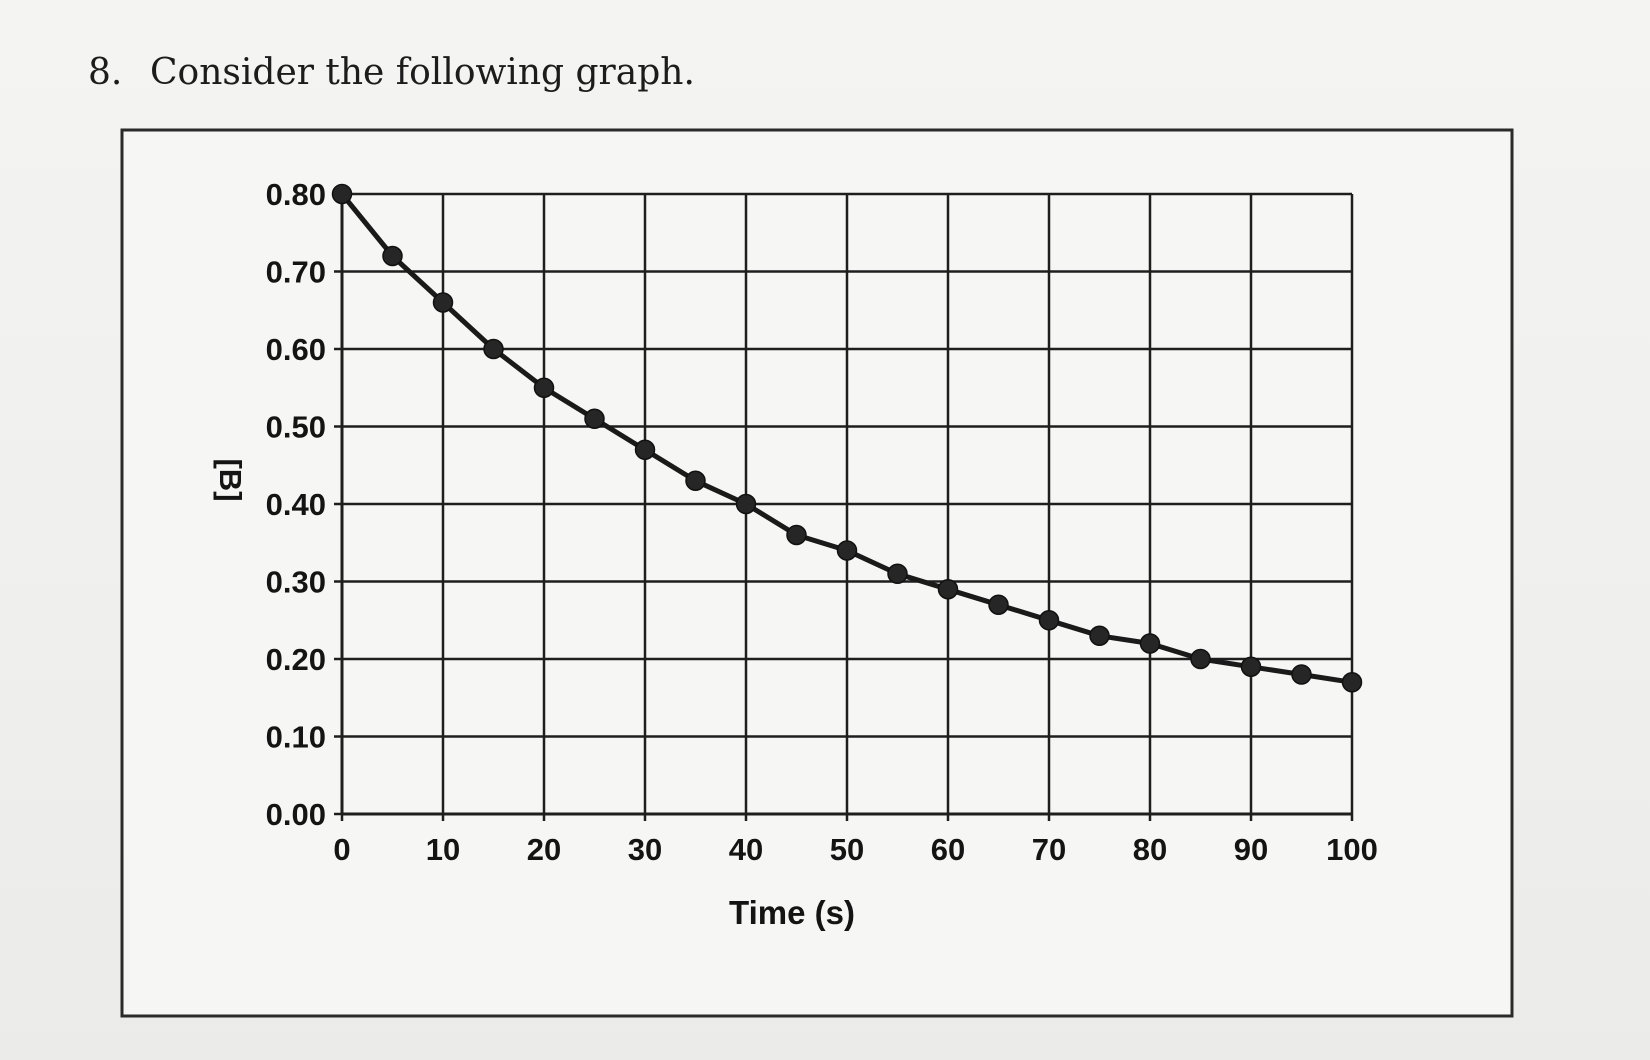  What do you see at coordinates (230, 479) in the screenshot?
I see `y-axis-title: [B]` at bounding box center [230, 479].